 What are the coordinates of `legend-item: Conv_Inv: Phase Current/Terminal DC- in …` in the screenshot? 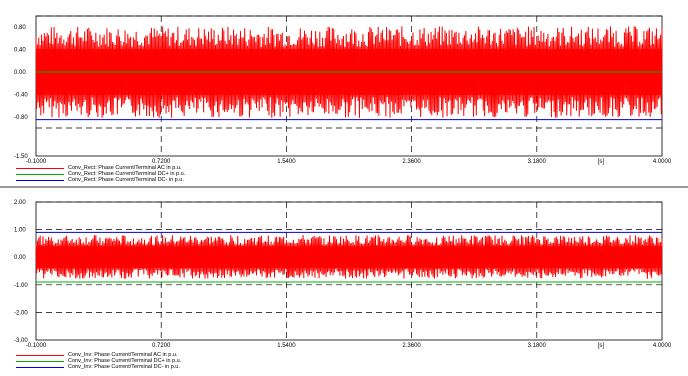 It's located at (98, 367).